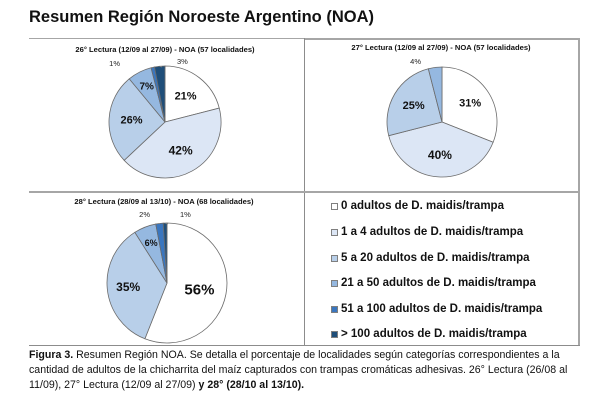 The height and width of the screenshot is (412, 600). Describe the element at coordinates (304, 192) in the screenshot. I see `frame-divider-horizontal` at that location.